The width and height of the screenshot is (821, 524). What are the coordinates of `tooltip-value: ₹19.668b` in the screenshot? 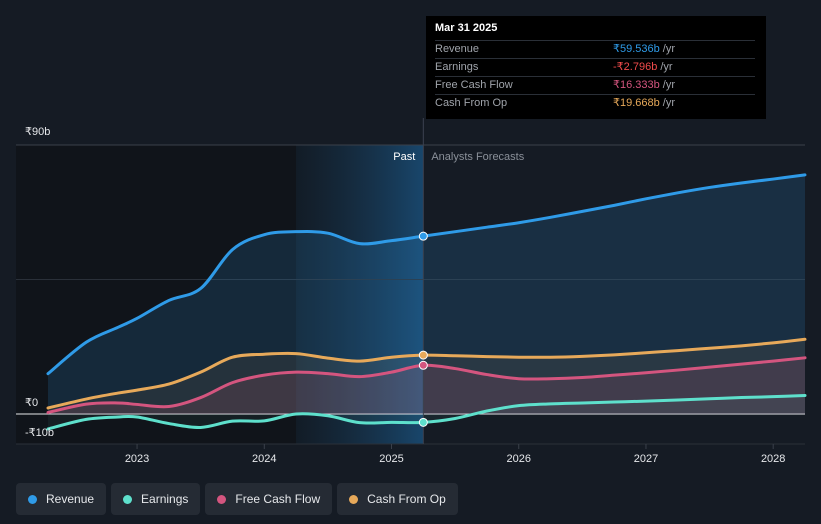 It's located at (636, 103).